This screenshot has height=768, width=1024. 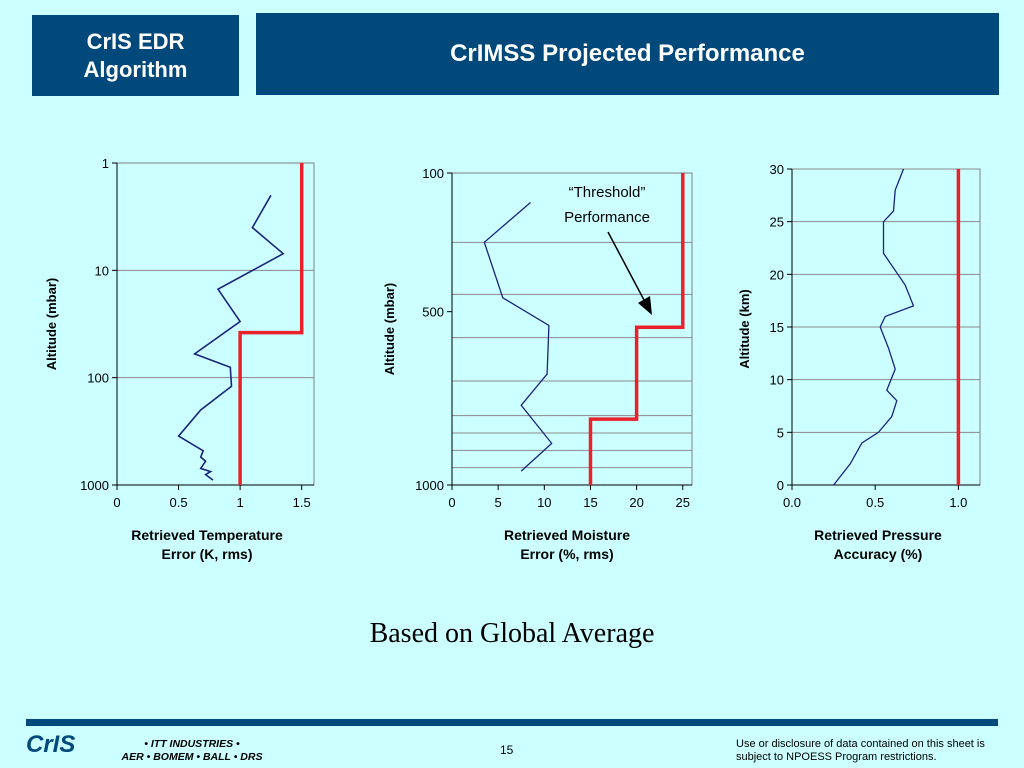 I want to click on chart1-x-tick-label: 5, so click(x=498, y=502).